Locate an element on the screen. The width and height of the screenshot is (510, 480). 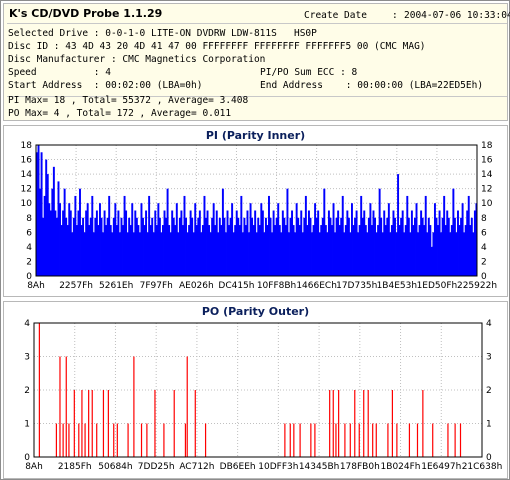
end-address-line: End Address : 00:00:00 (LBA=22ED5Eh) is located at coordinates (372, 85).